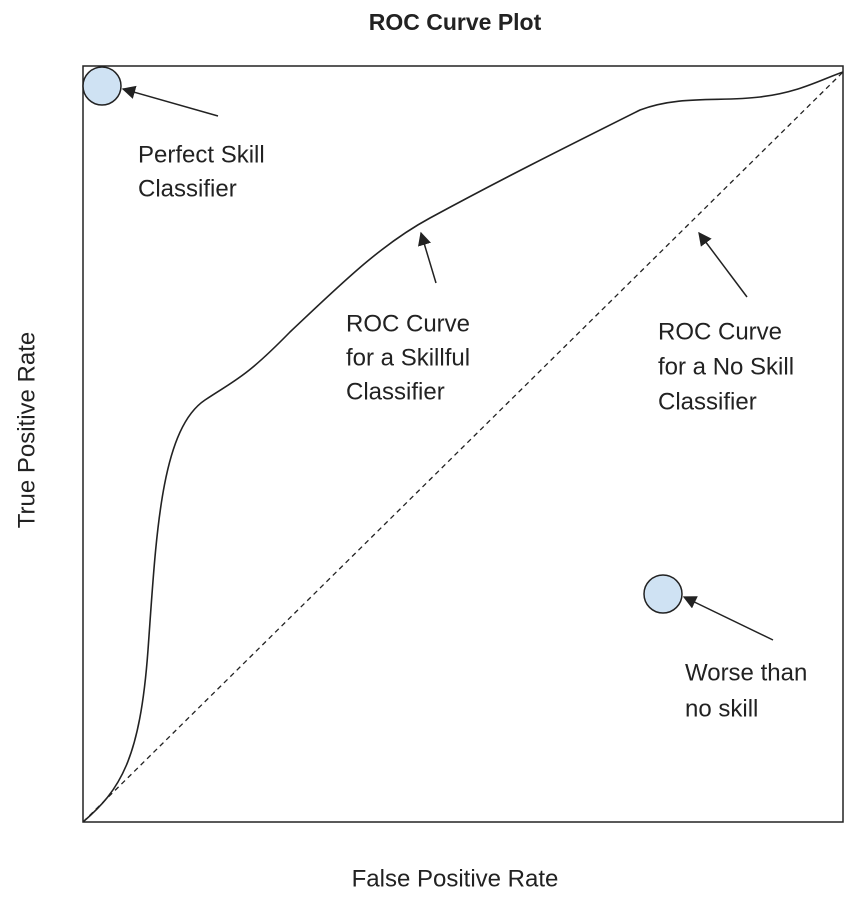 Image resolution: width=846 pixels, height=901 pixels. I want to click on title: ROC Curve Plot, so click(455, 22).